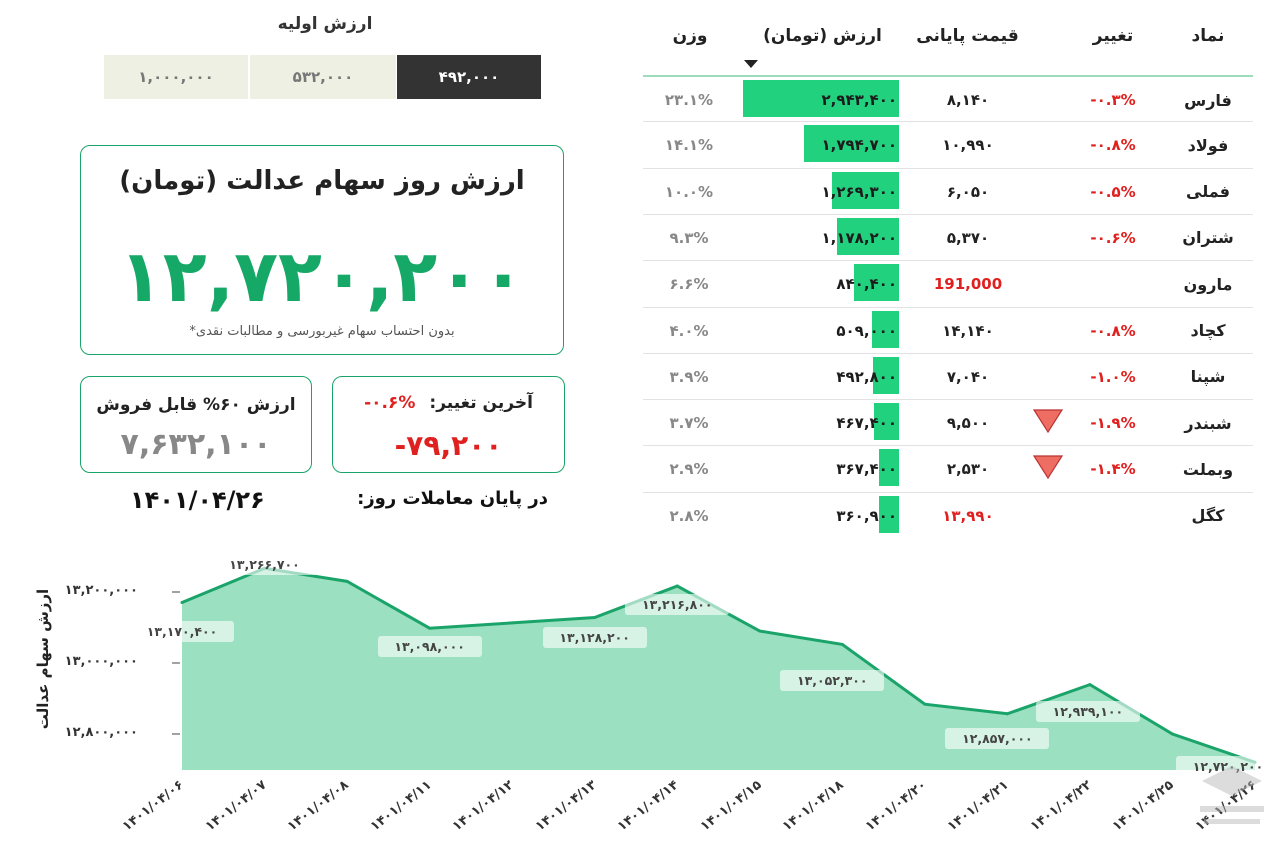 Image resolution: width=1282 pixels, height=851 pixels. I want to click on chart-point-label: ۱۲,۷۲۰,۲۰۰, so click(1228, 767).